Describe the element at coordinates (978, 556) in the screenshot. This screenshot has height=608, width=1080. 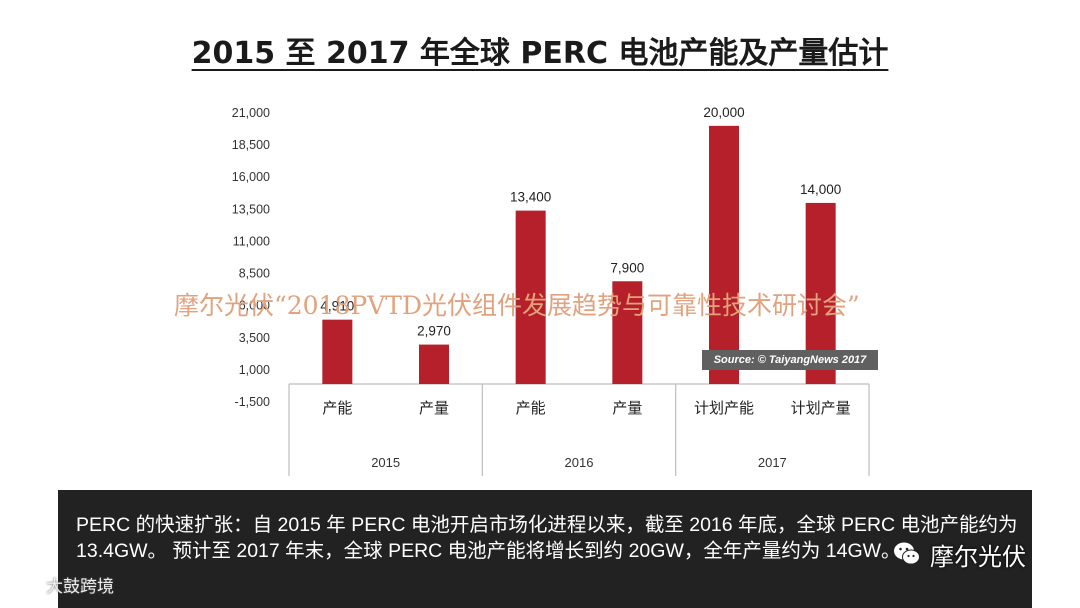
I see `wechat-label: 摩尔光伏` at that location.